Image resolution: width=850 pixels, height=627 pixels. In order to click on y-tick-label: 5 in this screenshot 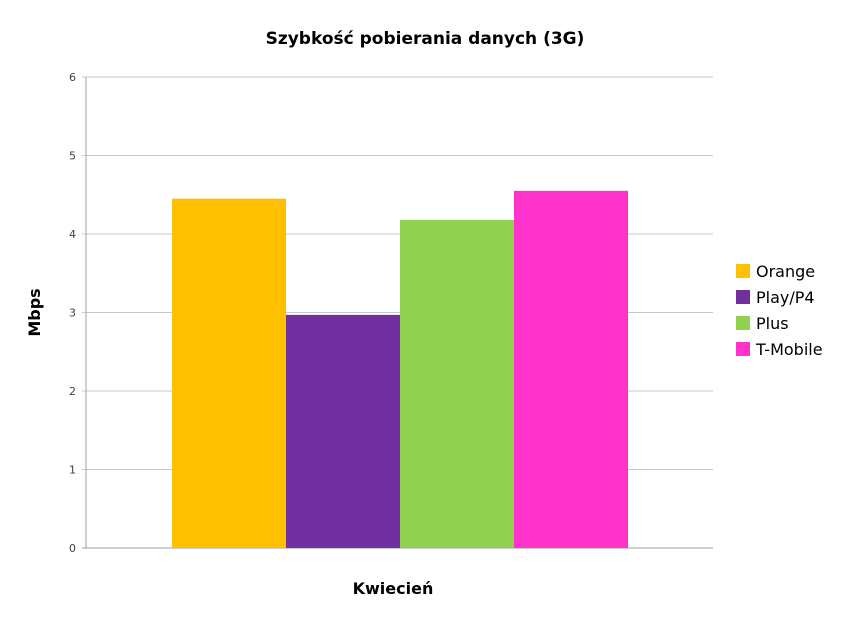, I will do `click(72, 156)`.